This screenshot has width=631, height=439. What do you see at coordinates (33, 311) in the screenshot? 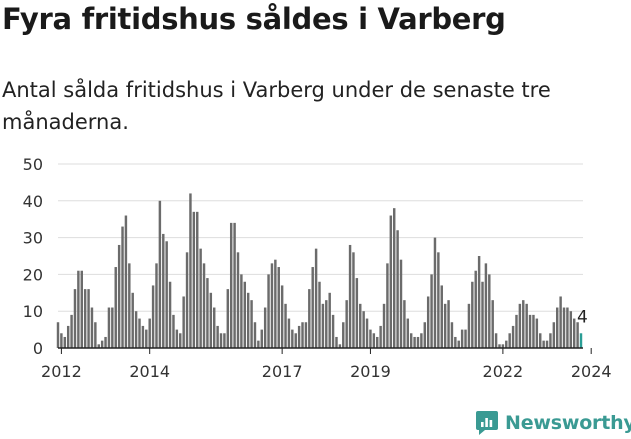
I see `y-tick-label: 10` at bounding box center [33, 311].